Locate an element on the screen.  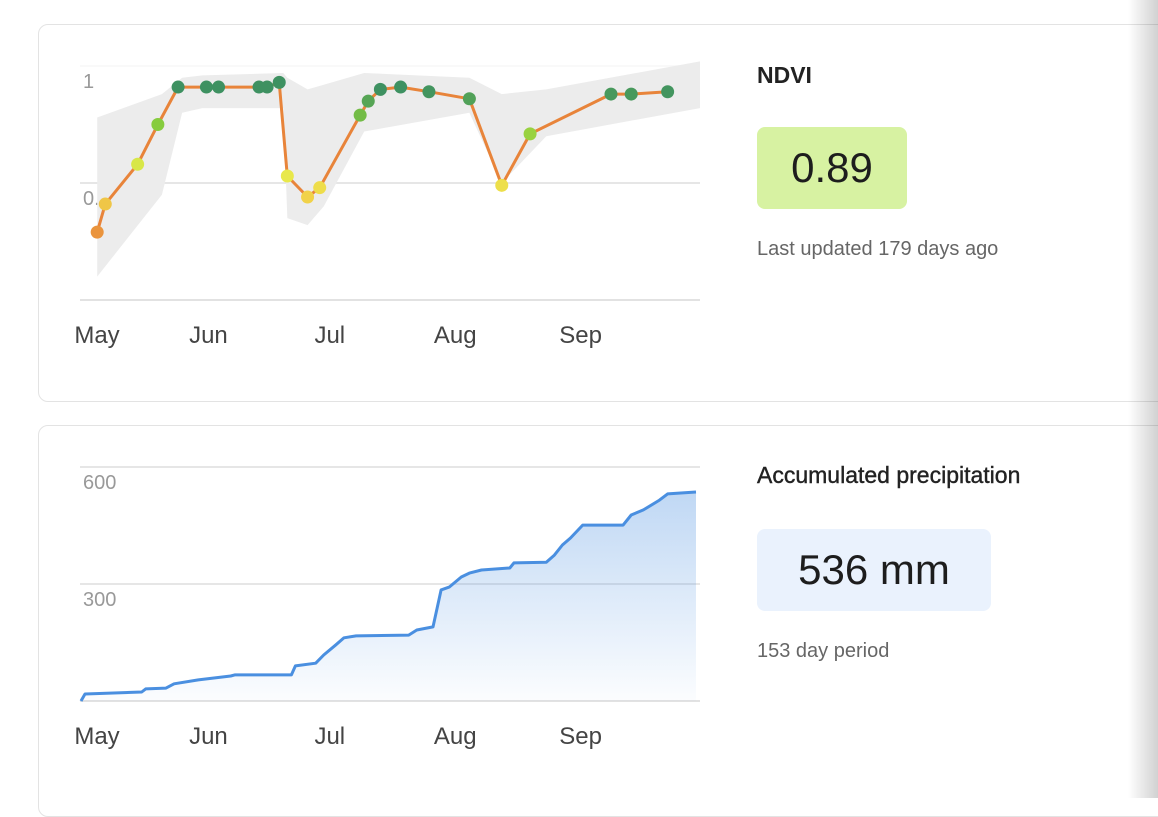
precip-area is located at coordinates (388, 596).